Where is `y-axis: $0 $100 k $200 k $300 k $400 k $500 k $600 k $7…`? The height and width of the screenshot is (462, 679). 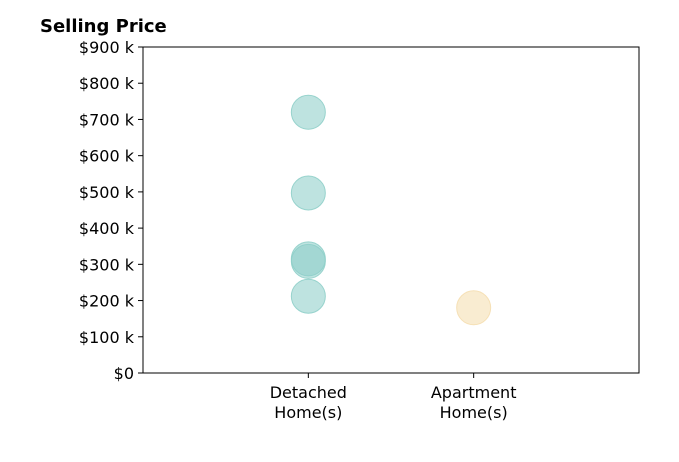 y-axis: $0 $100 k $200 k $300 k $400 k $500 k $600 k $7… is located at coordinates (111, 210).